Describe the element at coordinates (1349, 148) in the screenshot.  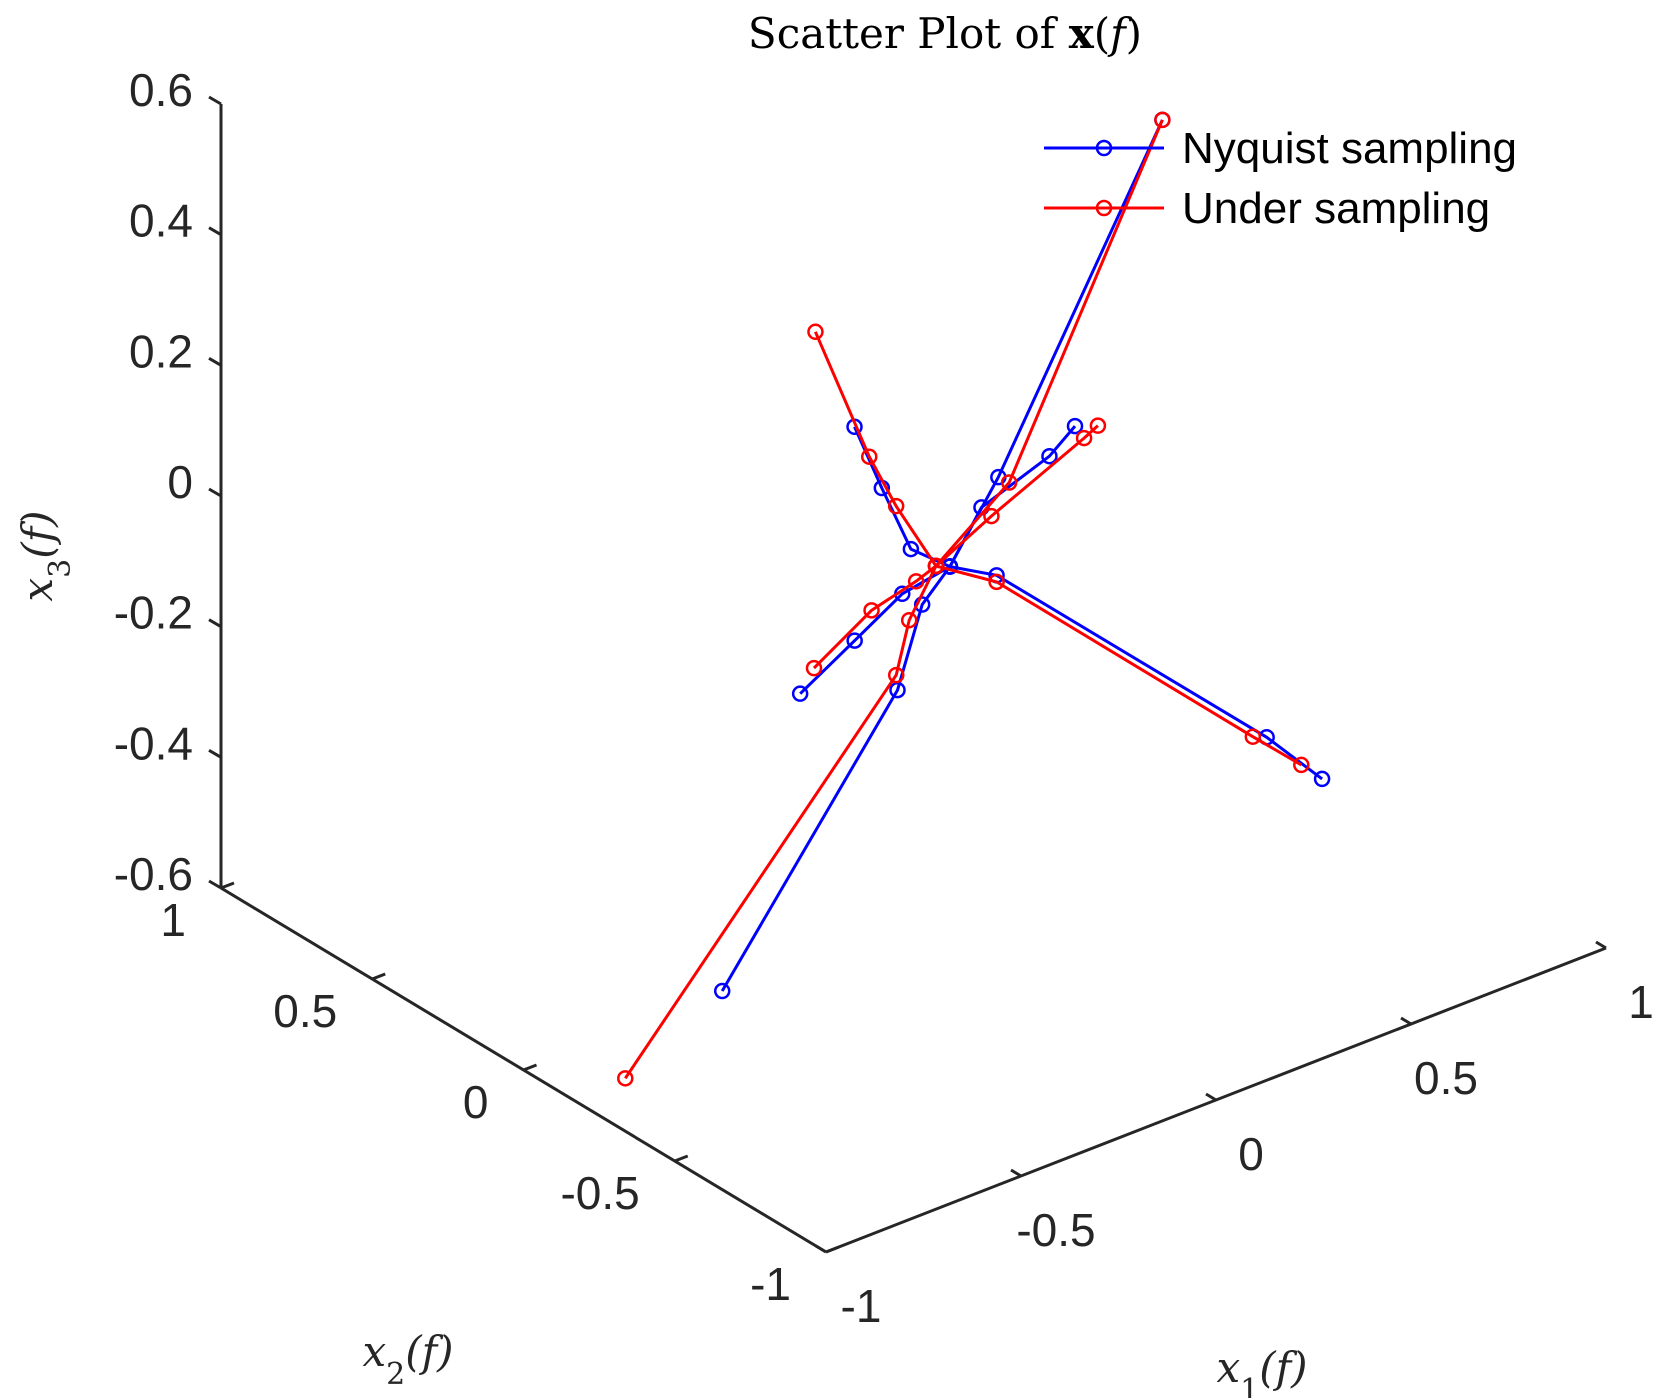
I see `legend-label: Nyquist sampling` at that location.